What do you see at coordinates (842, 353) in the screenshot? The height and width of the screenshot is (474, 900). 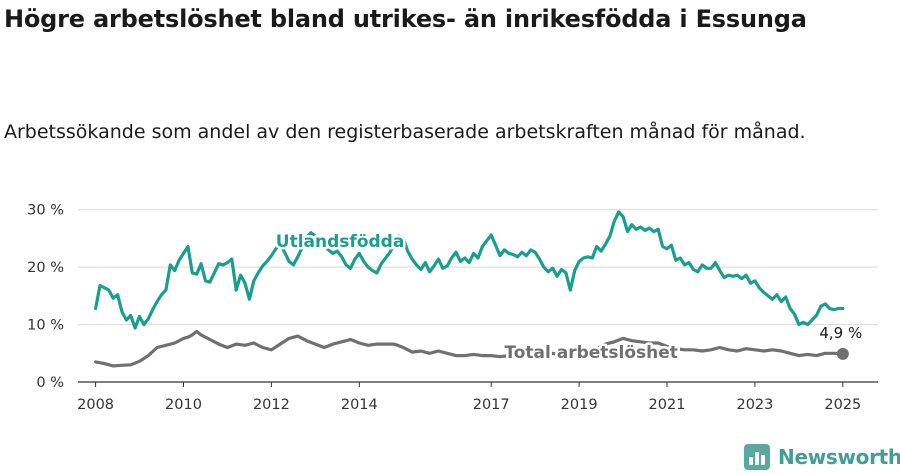 I see `series-end-point` at bounding box center [842, 353].